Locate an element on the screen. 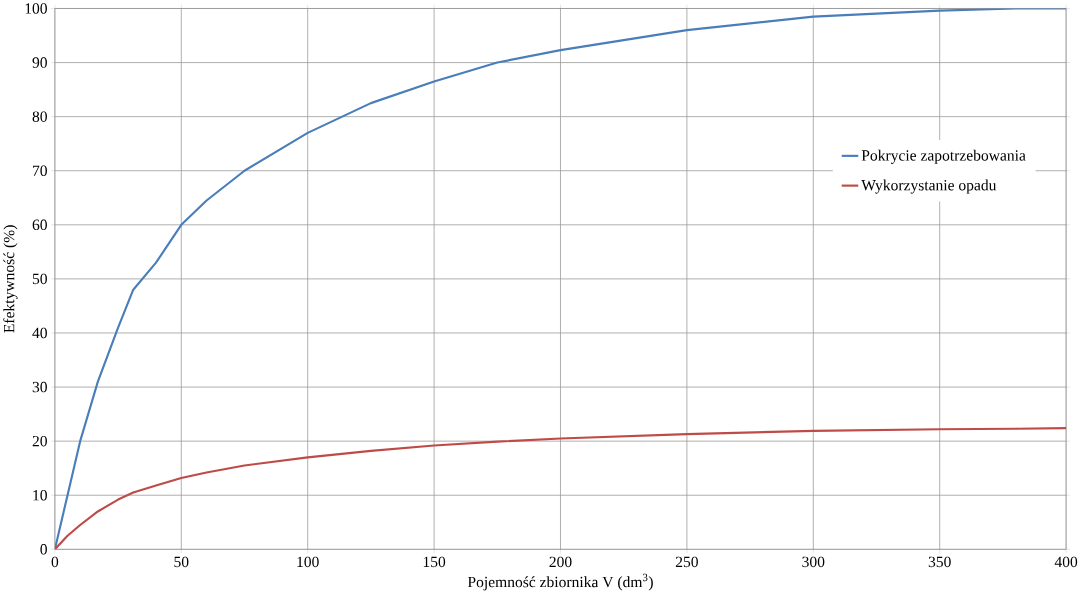 This screenshot has height=594, width=1081. y-tick-label: 50 is located at coordinates (39, 279).